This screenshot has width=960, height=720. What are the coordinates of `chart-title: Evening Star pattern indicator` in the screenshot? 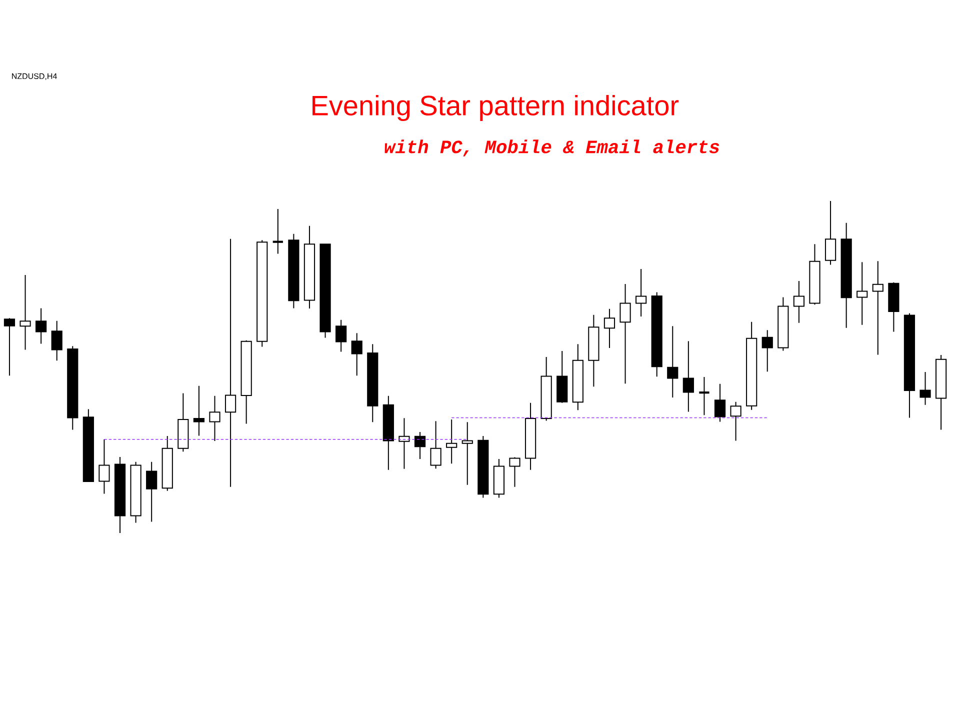 It's located at (495, 108).